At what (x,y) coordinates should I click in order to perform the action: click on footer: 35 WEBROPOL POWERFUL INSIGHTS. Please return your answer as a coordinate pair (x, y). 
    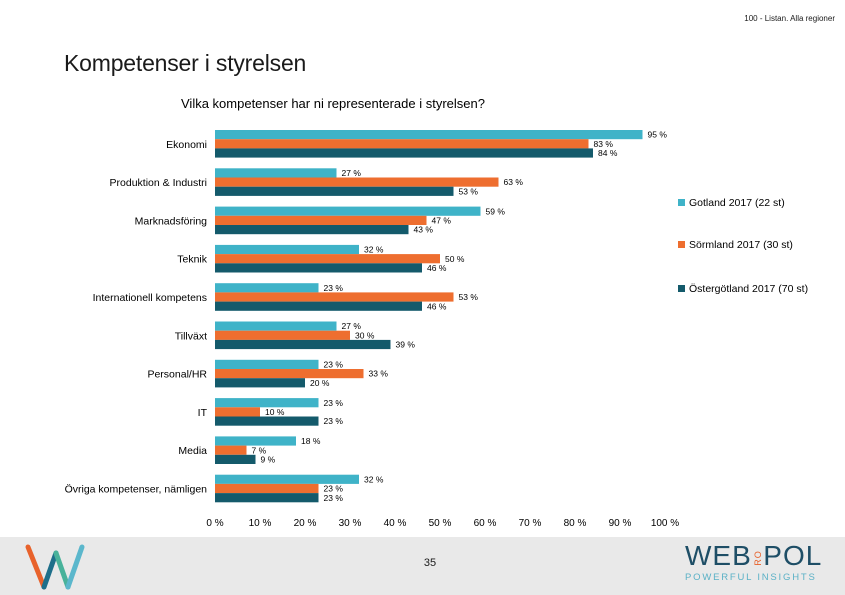
    Looking at the image, I should click on (422, 566).